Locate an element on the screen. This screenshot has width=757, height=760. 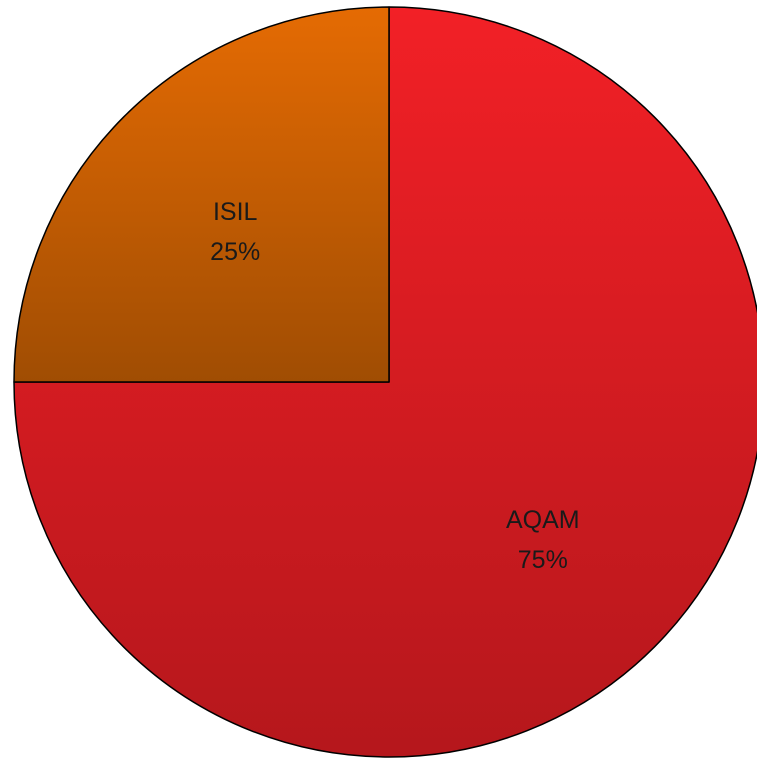
slice-label-isil: ISIL is located at coordinates (235, 212).